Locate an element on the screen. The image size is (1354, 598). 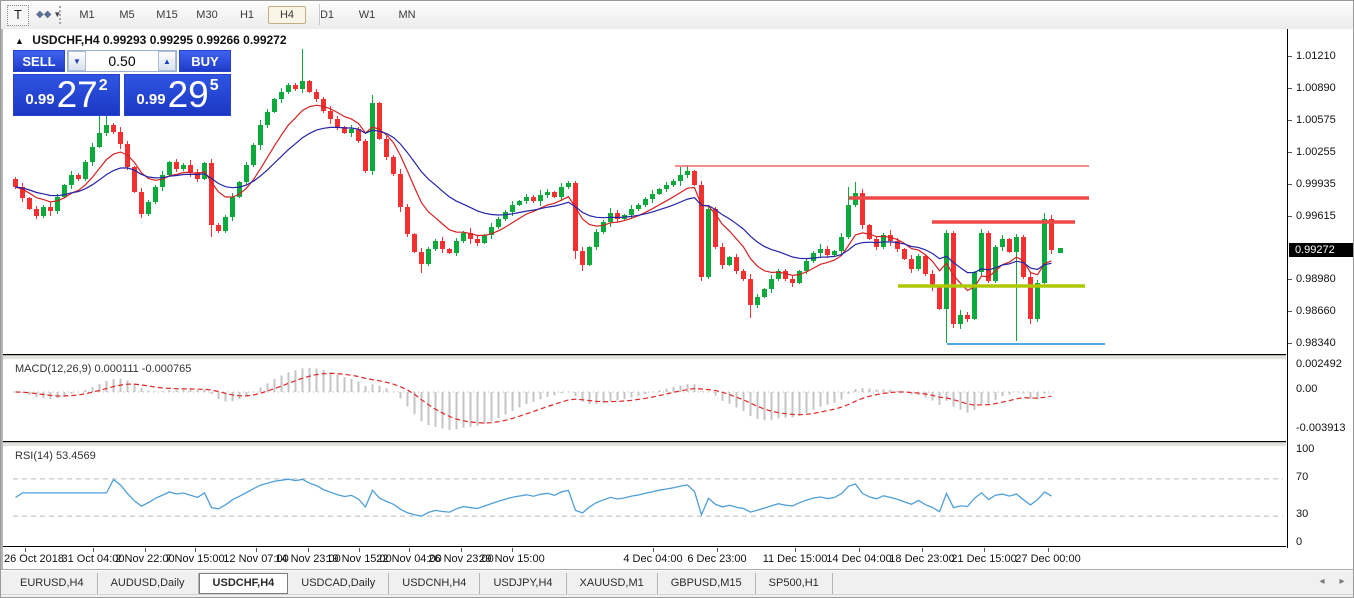
ohlc-open: 0.99293 is located at coordinates (124, 40).